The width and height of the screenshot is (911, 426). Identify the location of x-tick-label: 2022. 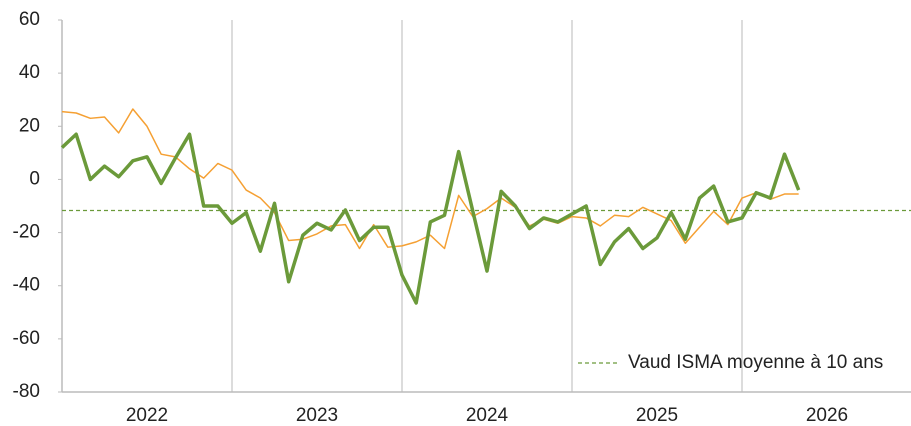
(147, 415).